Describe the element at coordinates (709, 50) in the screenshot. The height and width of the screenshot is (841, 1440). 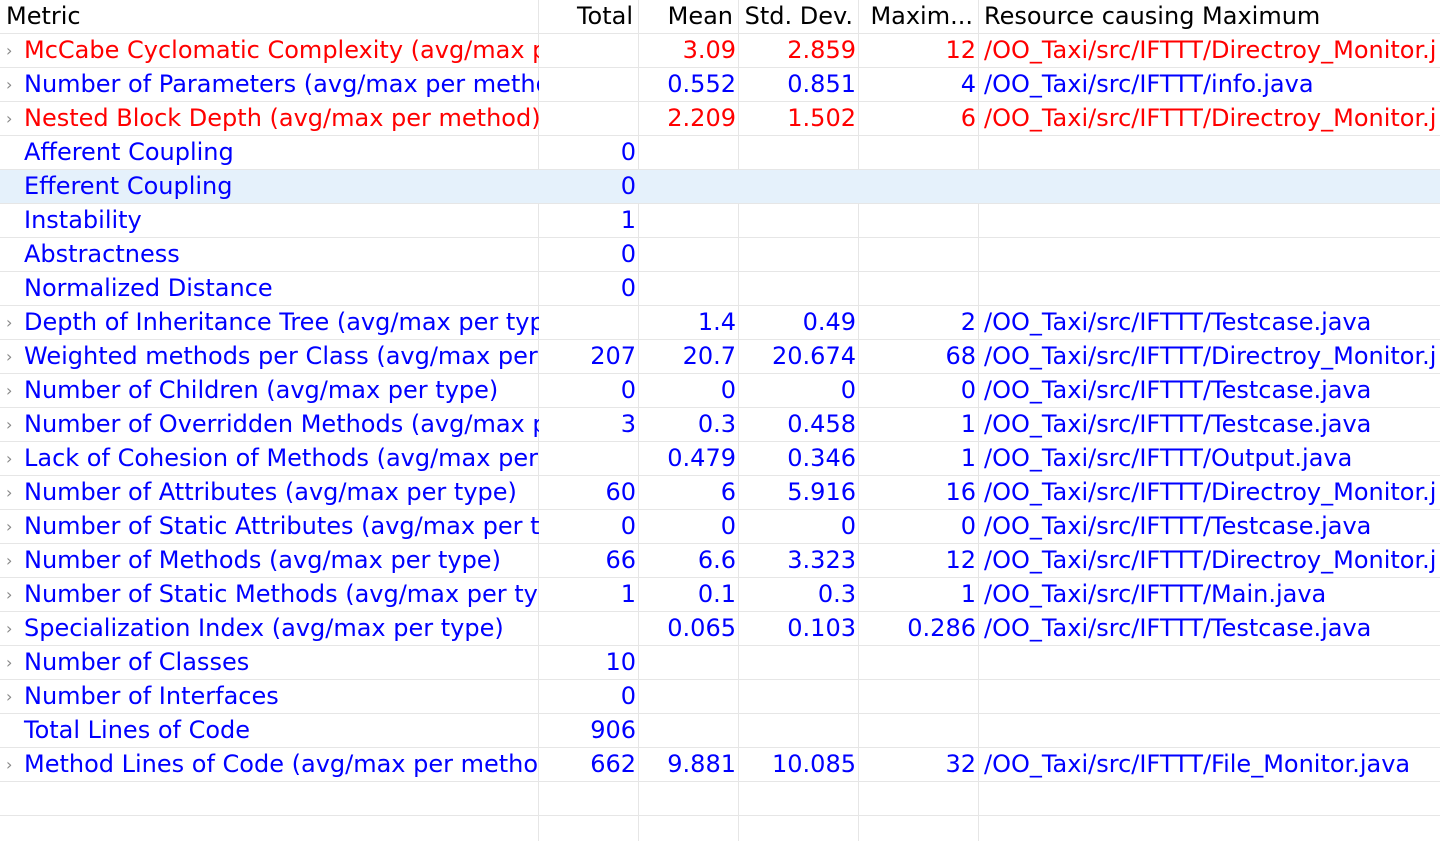
I see `mean-value: 3.09` at that location.